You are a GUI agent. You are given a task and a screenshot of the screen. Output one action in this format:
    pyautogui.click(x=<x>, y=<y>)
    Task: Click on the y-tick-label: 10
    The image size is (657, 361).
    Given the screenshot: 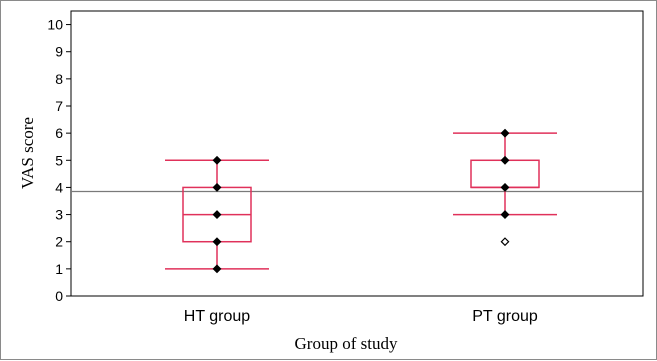 What is the action you would take?
    pyautogui.click(x=55, y=25)
    